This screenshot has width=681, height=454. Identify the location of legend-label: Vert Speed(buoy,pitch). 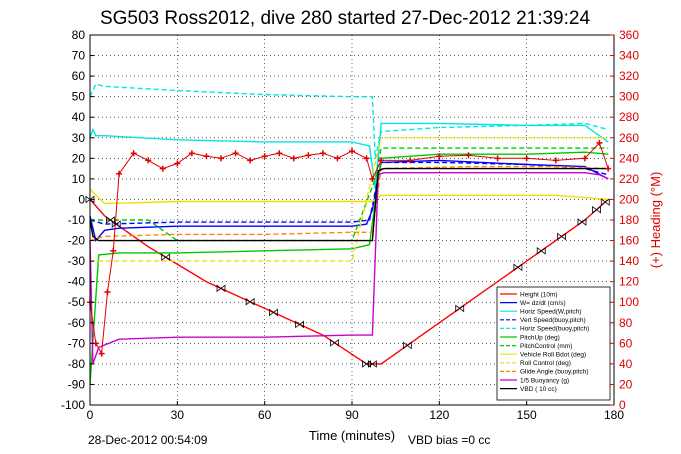
(553, 320).